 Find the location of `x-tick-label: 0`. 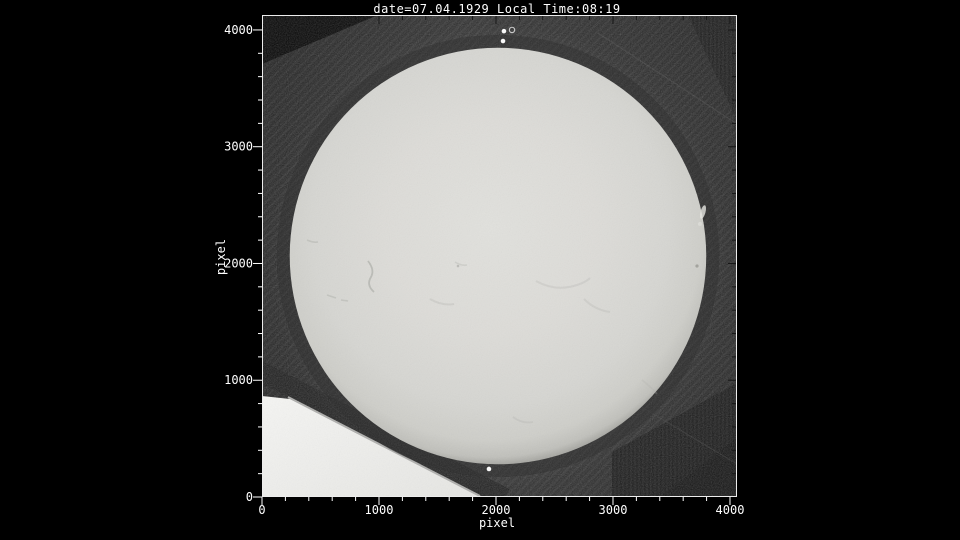

x-tick-label: 0 is located at coordinates (261, 510).